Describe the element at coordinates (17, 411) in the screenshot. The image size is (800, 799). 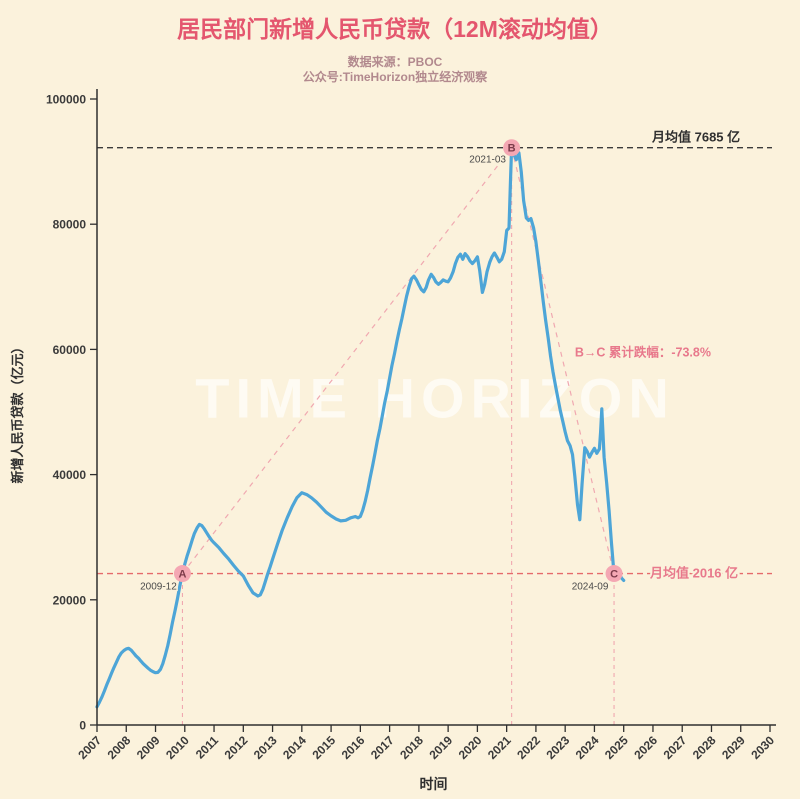
I see `y-axis-title: 新增人民币贷款（亿元）` at that location.